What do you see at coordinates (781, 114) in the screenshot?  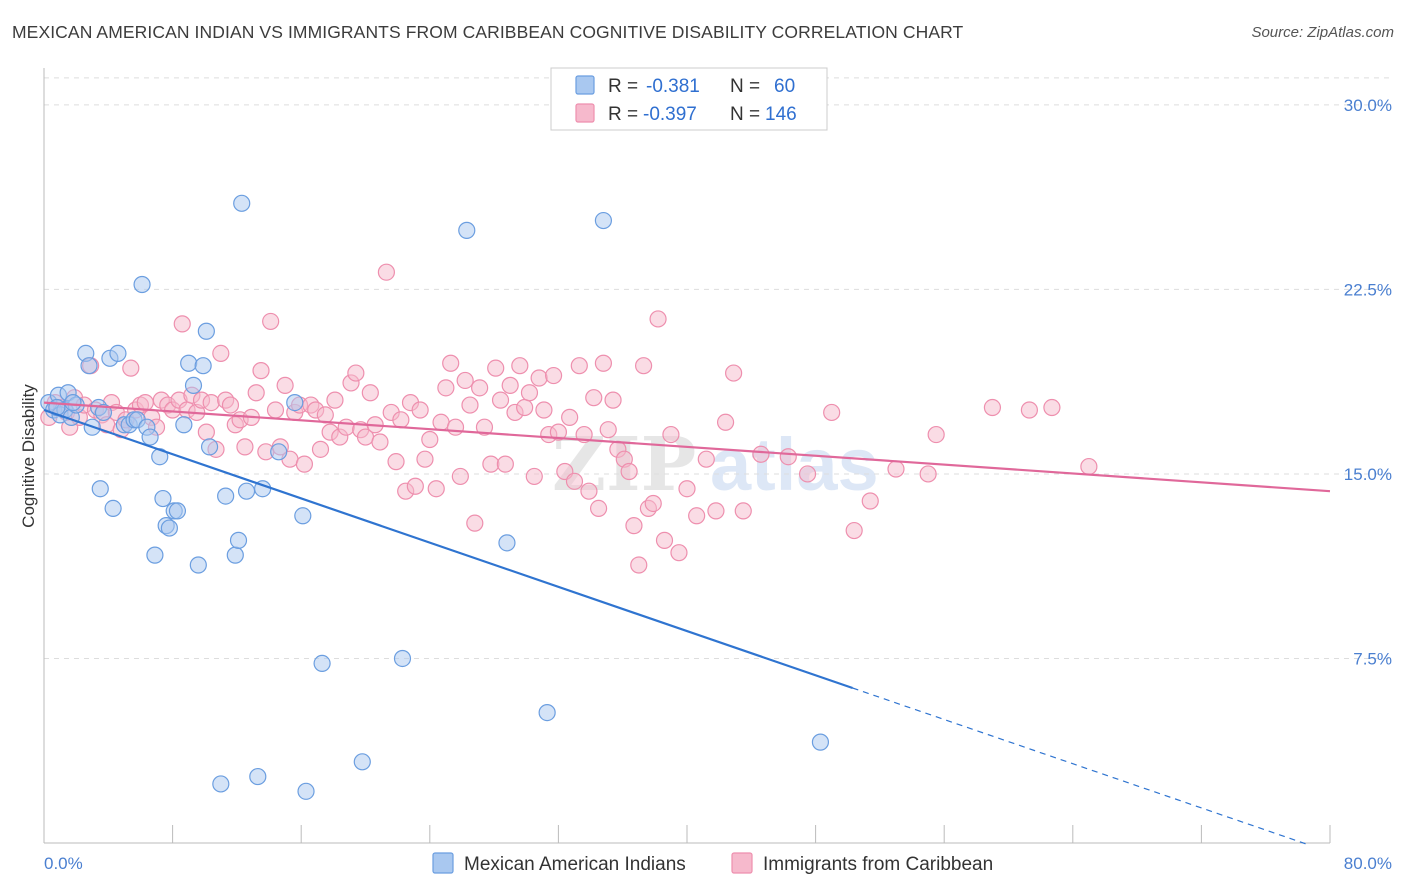 I see `legend-n-value-2: 146` at bounding box center [781, 114].